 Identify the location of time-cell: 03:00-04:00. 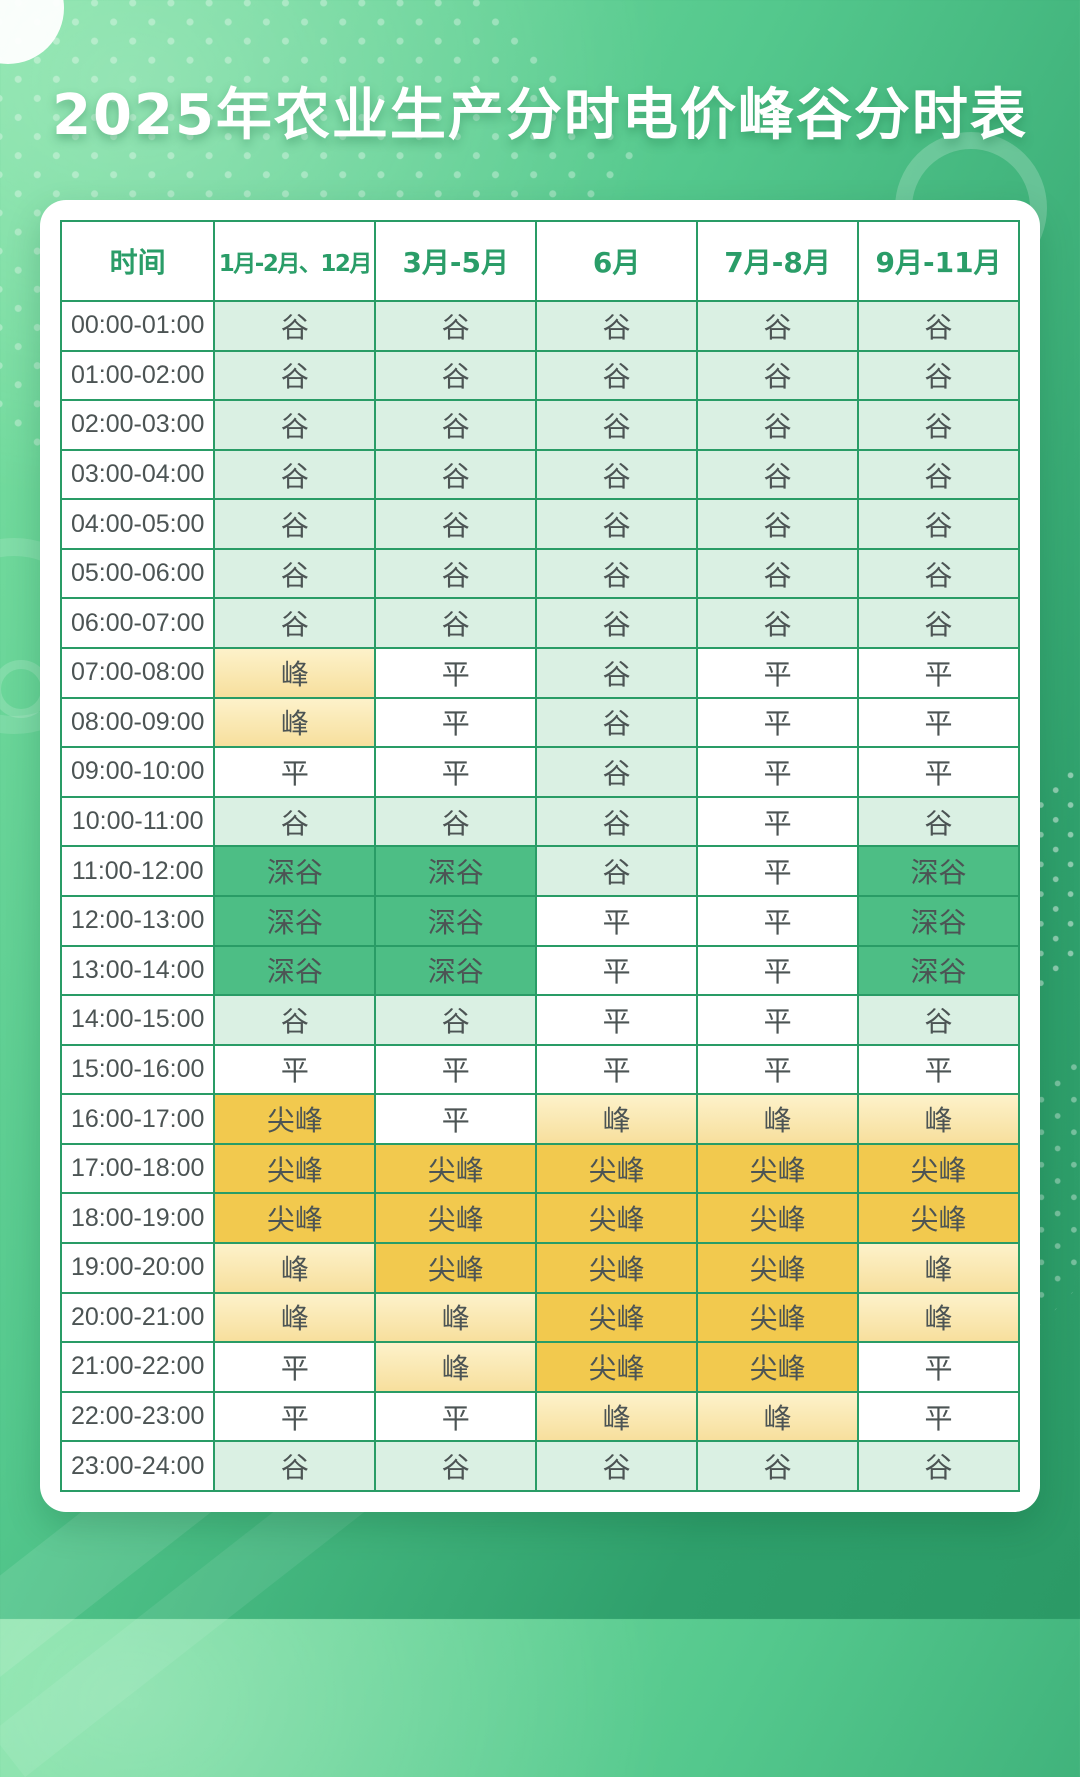
(137, 474).